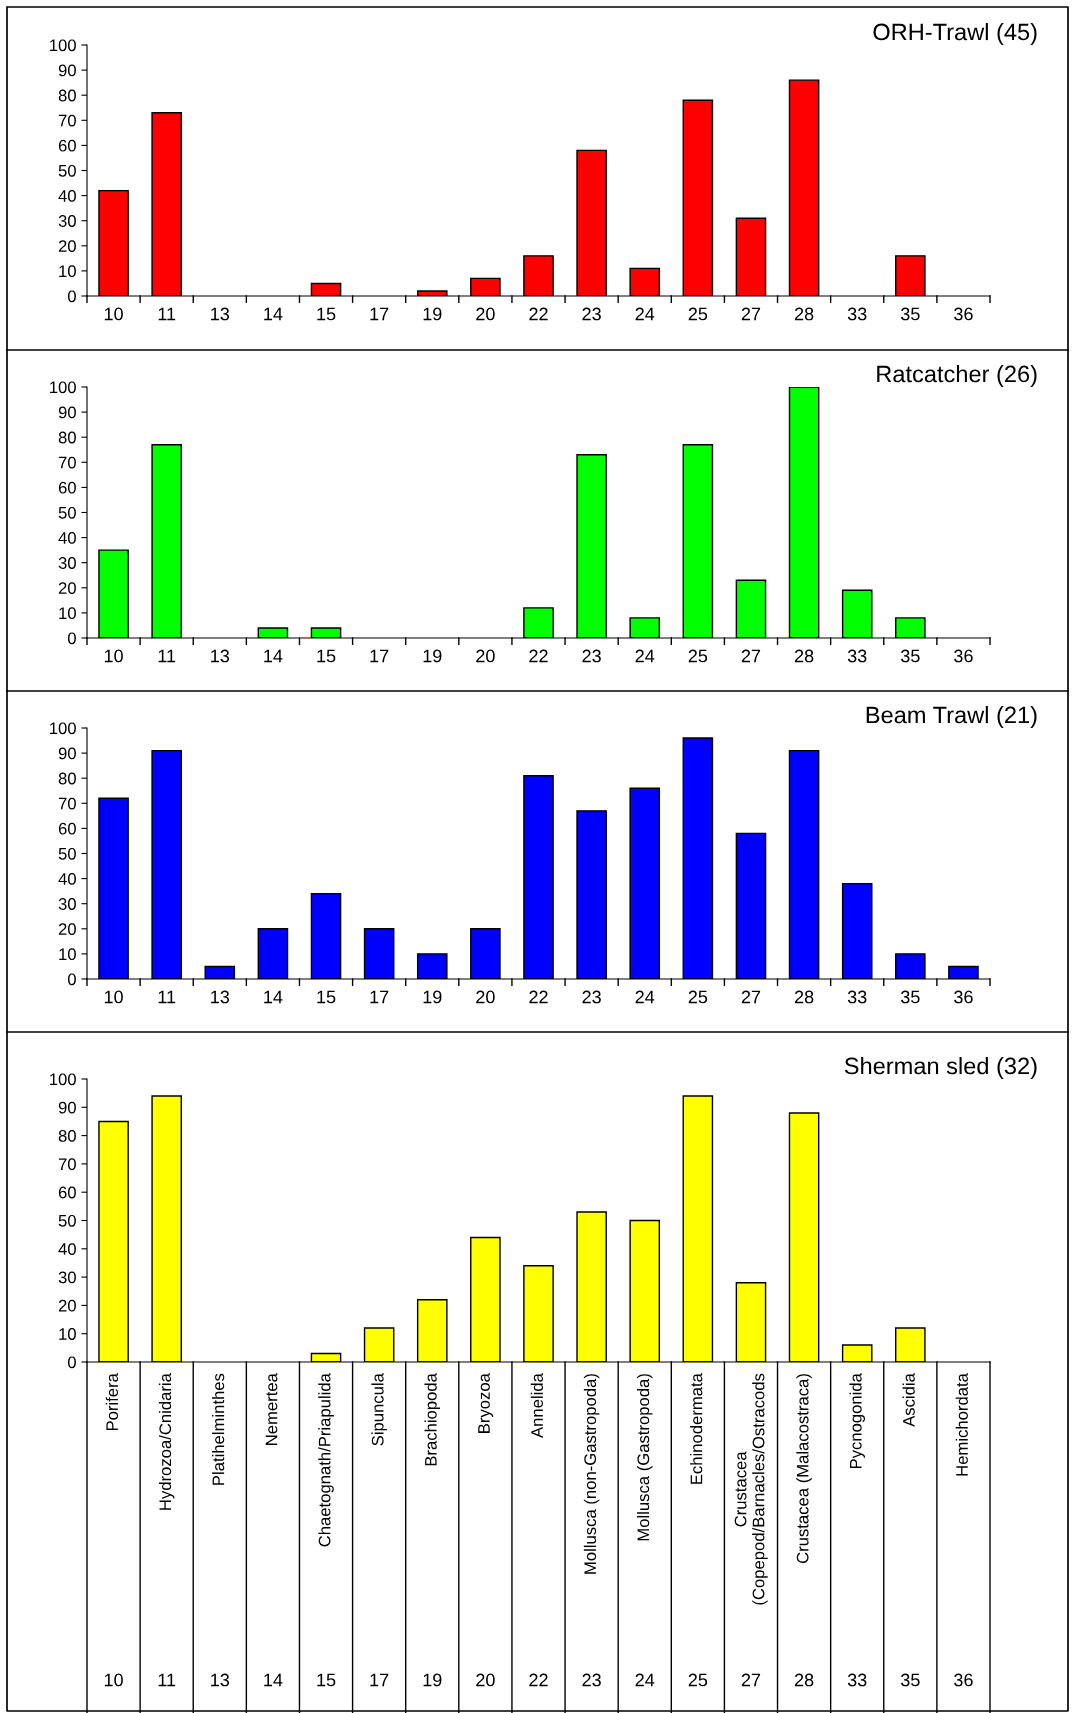 The width and height of the screenshot is (1072, 1713). What do you see at coordinates (961, 1424) in the screenshot?
I see `x-tick-label: Hemichordata` at bounding box center [961, 1424].